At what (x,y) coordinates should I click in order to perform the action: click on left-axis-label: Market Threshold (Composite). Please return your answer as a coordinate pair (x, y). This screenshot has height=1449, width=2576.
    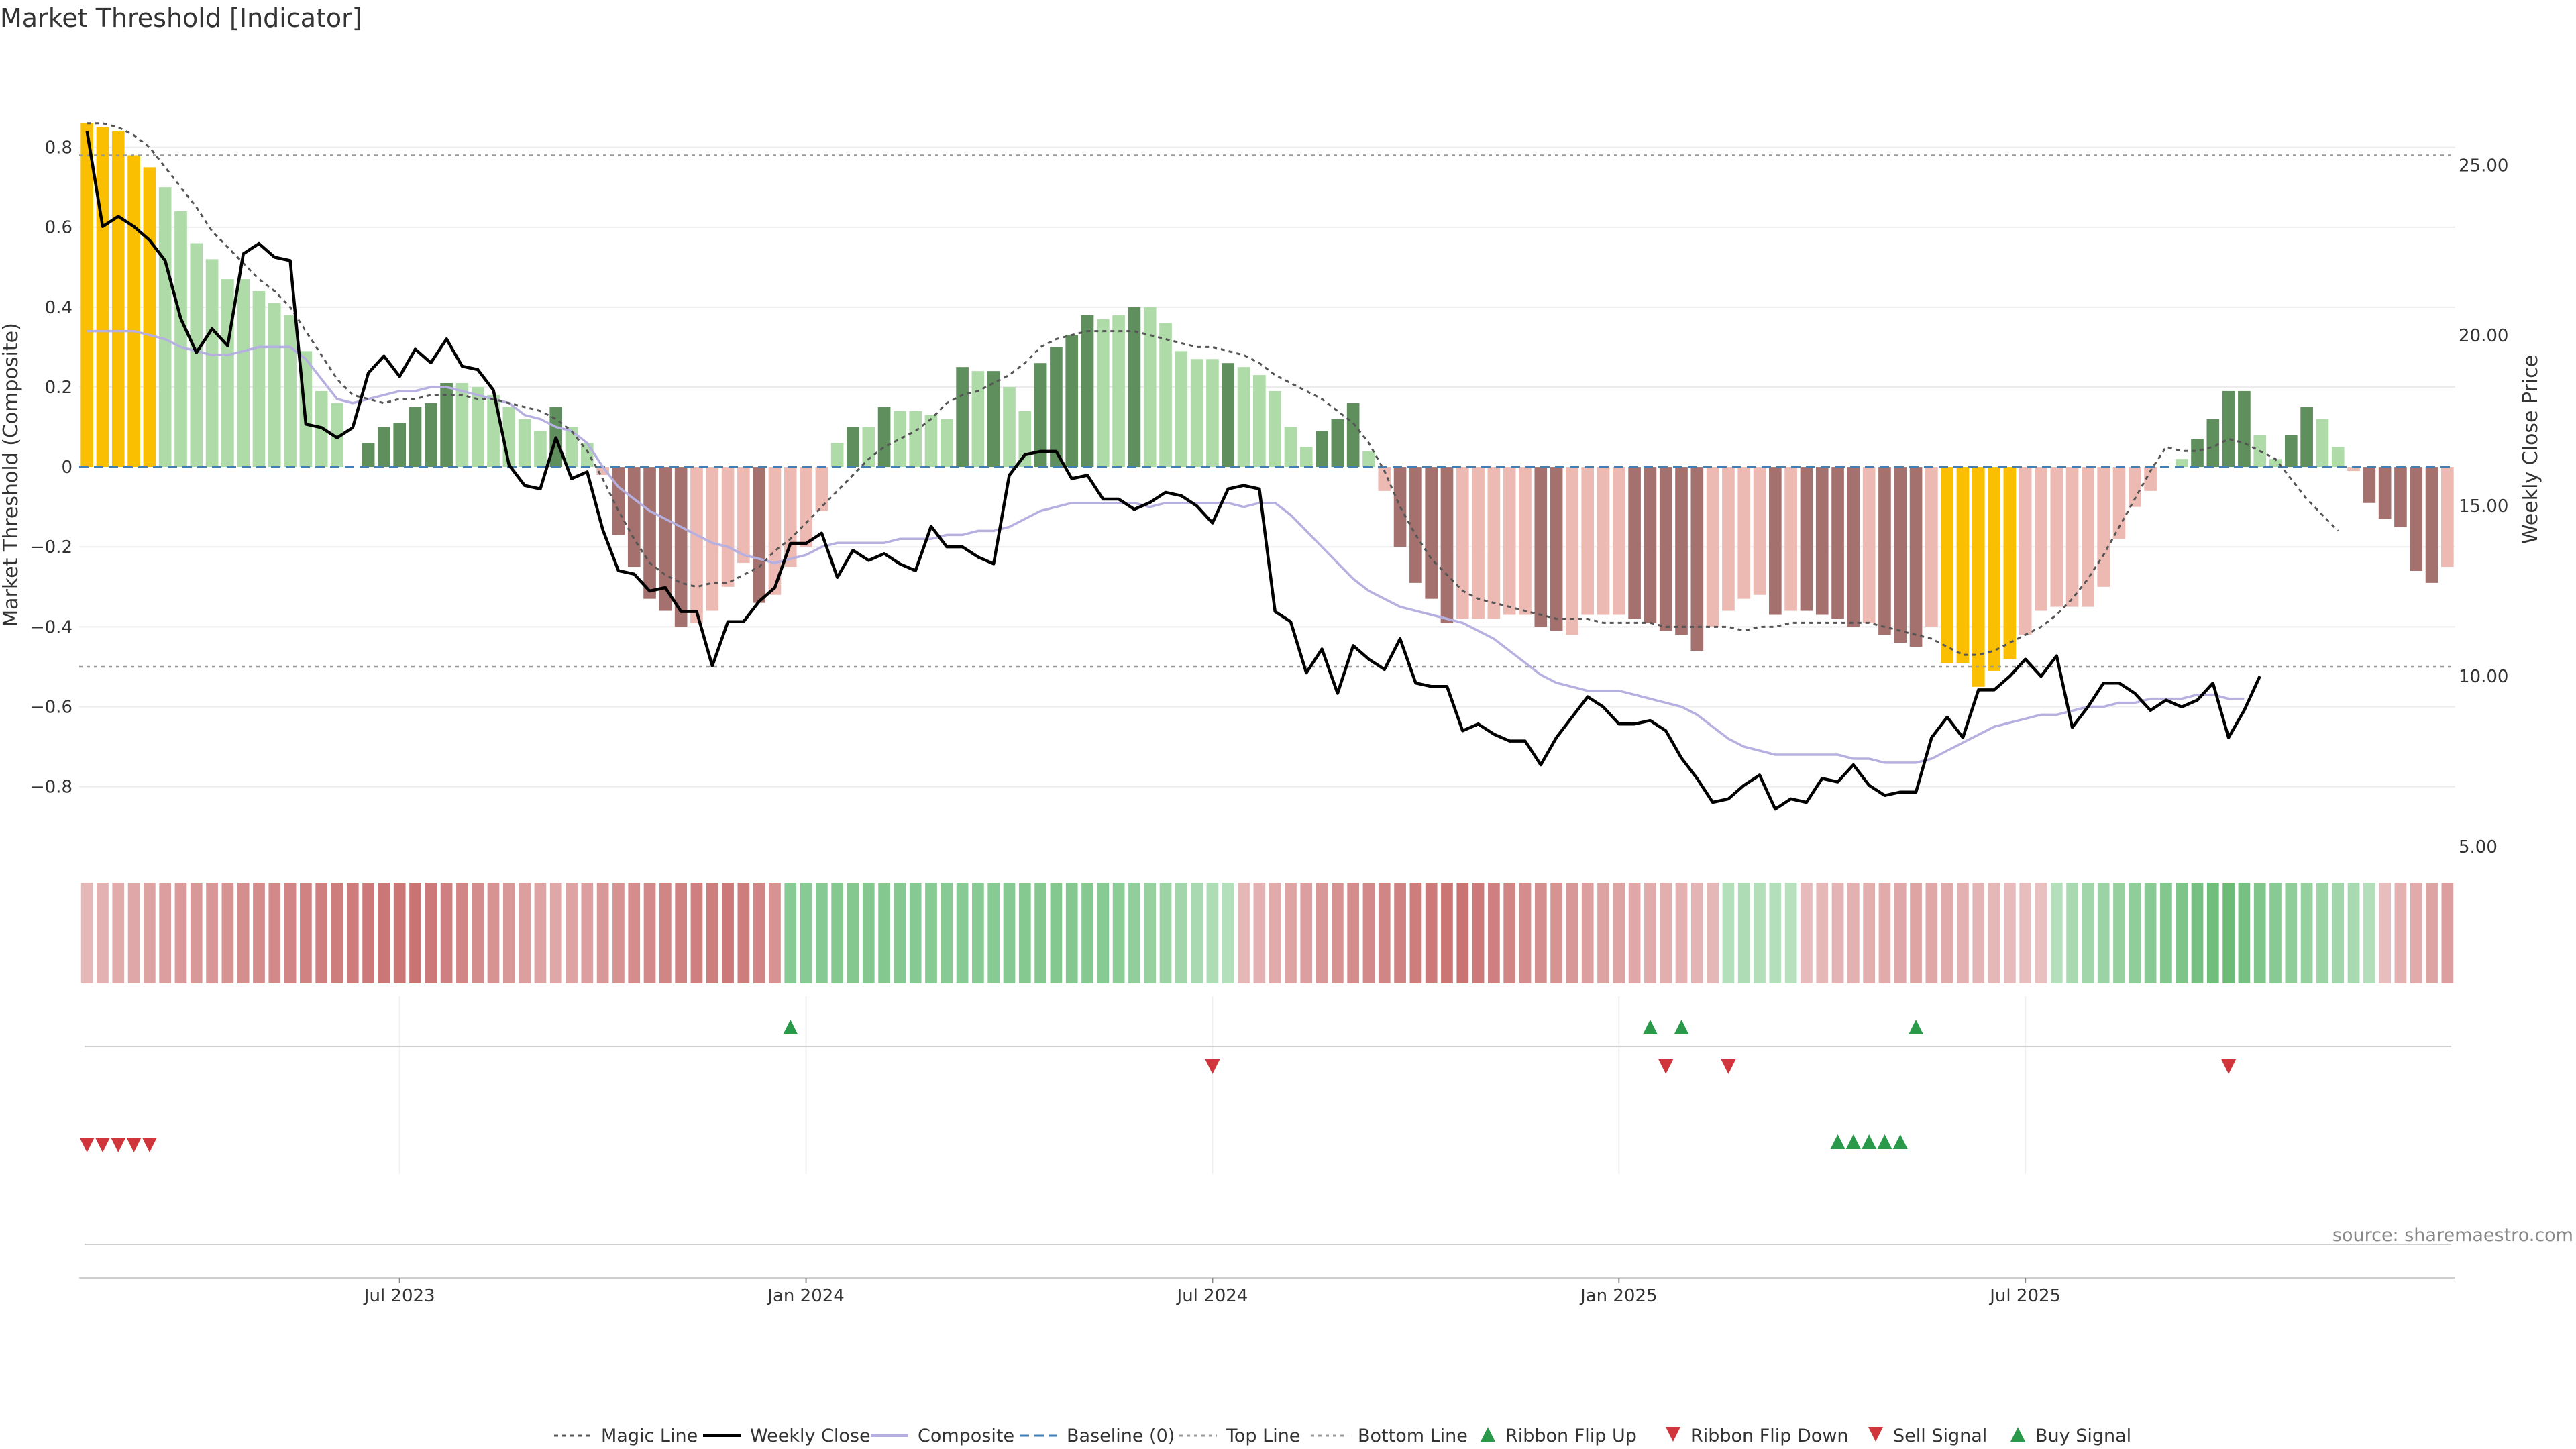
    Looking at the image, I should click on (11, 475).